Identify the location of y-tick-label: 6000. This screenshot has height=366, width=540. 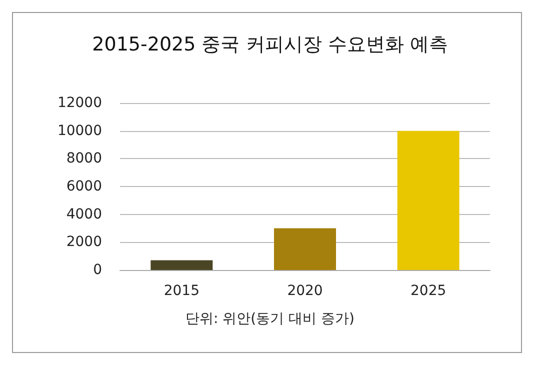
(84, 186).